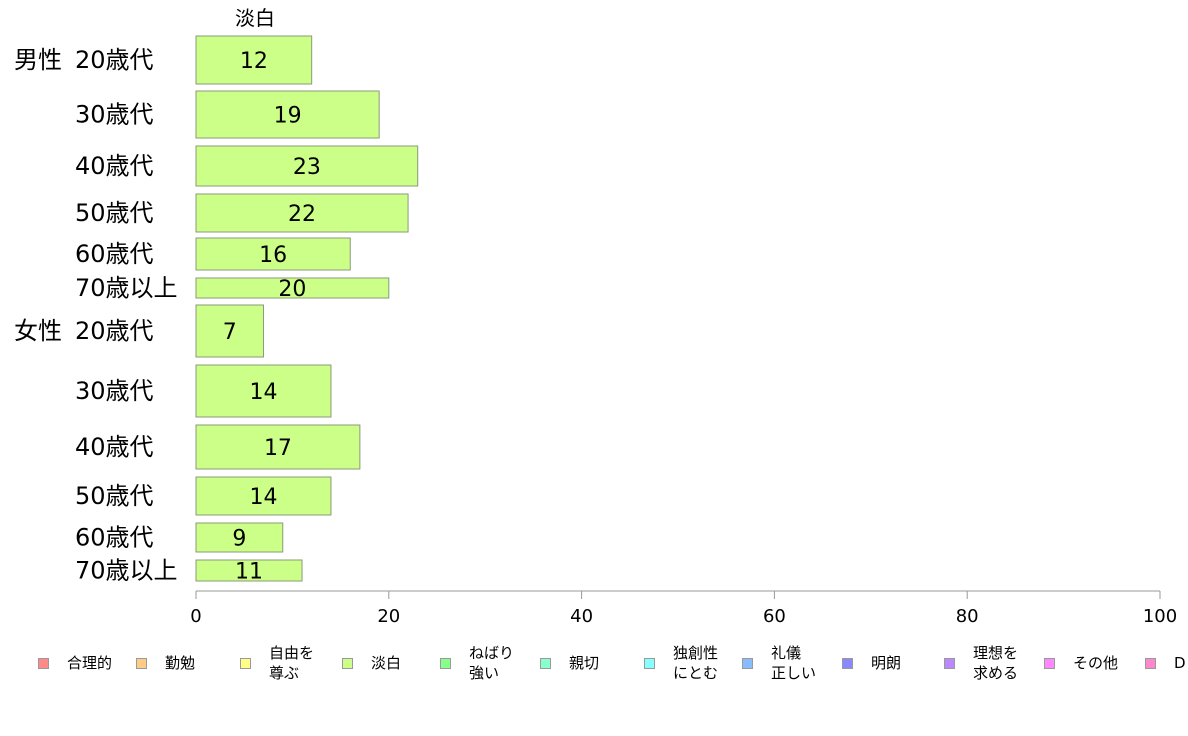 The width and height of the screenshot is (1188, 736). What do you see at coordinates (292, 663) in the screenshot?
I see `legend-label: 自由を 尊ぶ` at bounding box center [292, 663].